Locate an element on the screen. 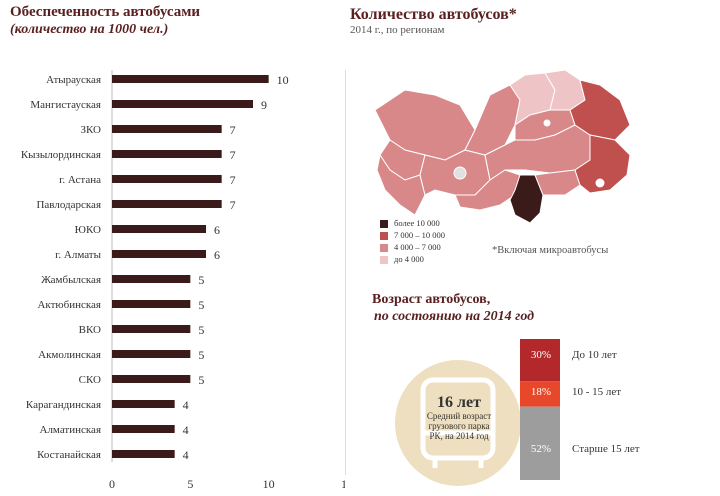 Image resolution: width=720 pixels, height=496 pixels. map-title: Количество автобусов* is located at coordinates (433, 14).